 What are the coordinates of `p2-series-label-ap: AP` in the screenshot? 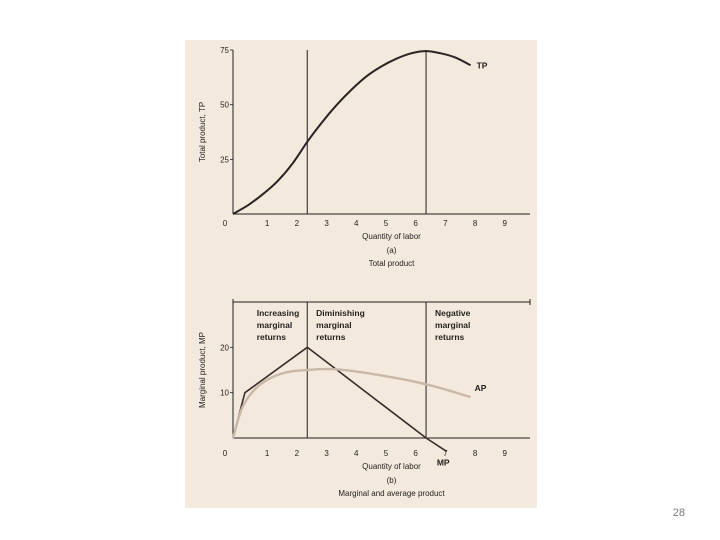 It's located at (481, 388).